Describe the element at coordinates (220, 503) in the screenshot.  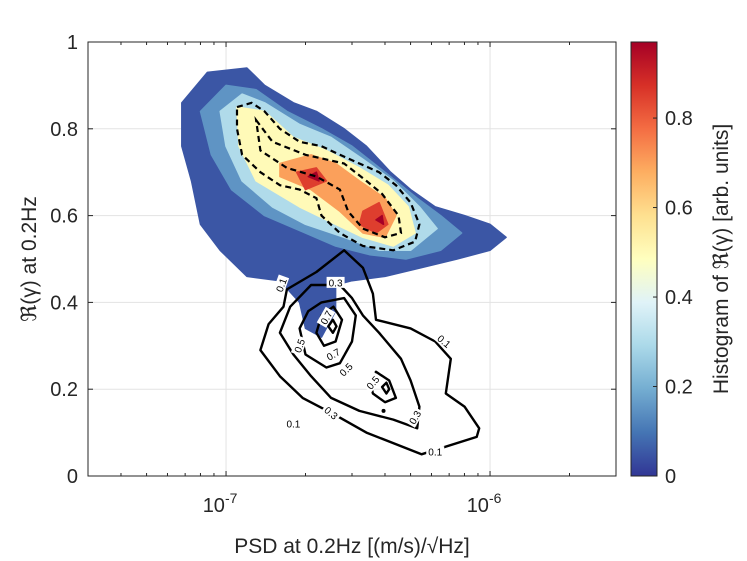
I see `x-tick-label: 10⁻⁷` at that location.